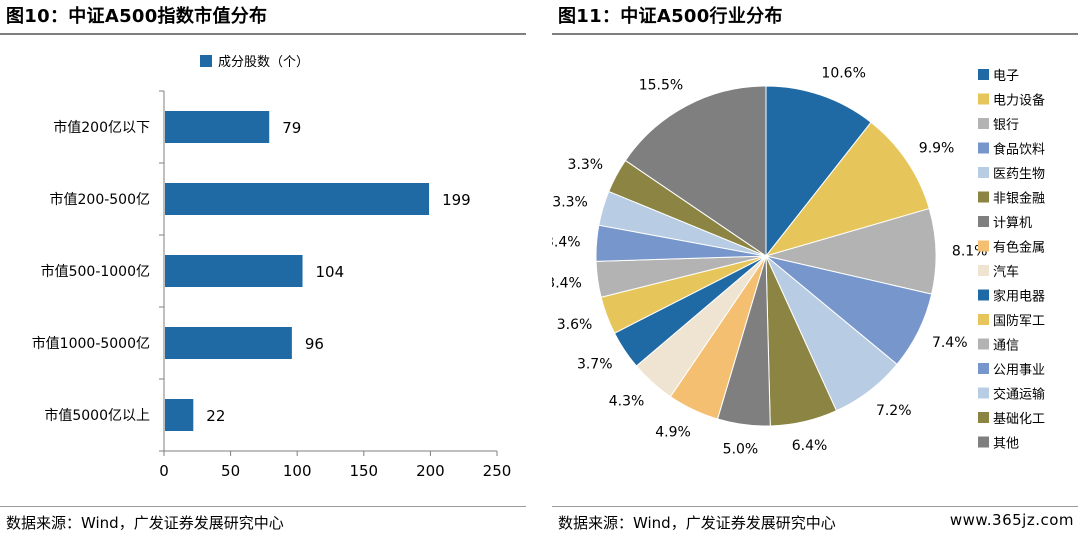 The height and width of the screenshot is (533, 1080). Describe the element at coordinates (456, 200) in the screenshot. I see `bar-value-label: 199` at that location.